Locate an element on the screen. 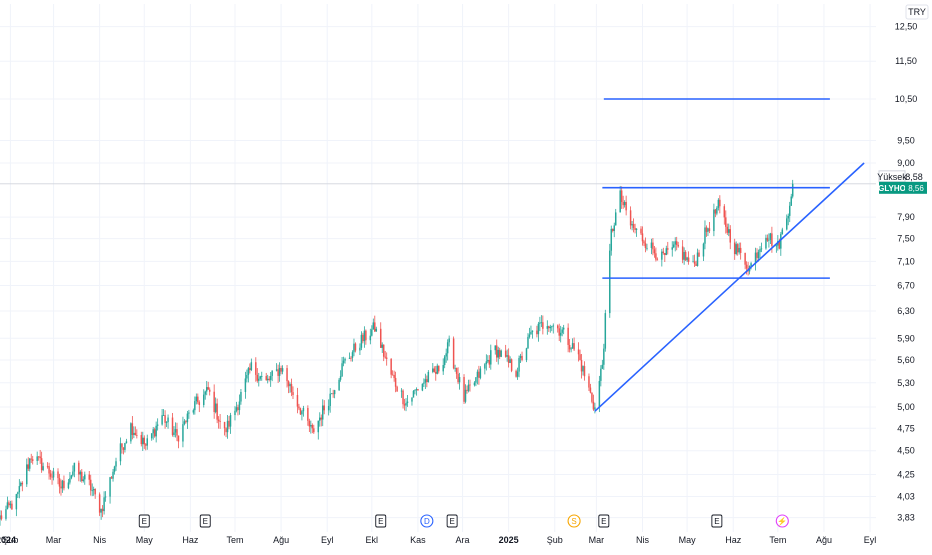 This screenshot has height=555, width=932. x-tick-label: 2024 is located at coordinates (8, 540).